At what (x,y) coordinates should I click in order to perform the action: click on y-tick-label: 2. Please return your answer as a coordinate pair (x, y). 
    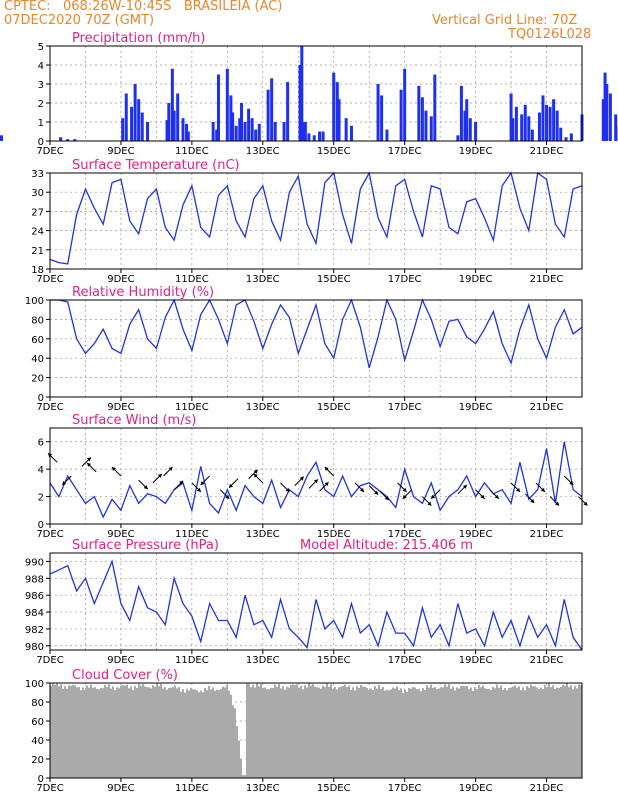
    Looking at the image, I should click on (41, 498).